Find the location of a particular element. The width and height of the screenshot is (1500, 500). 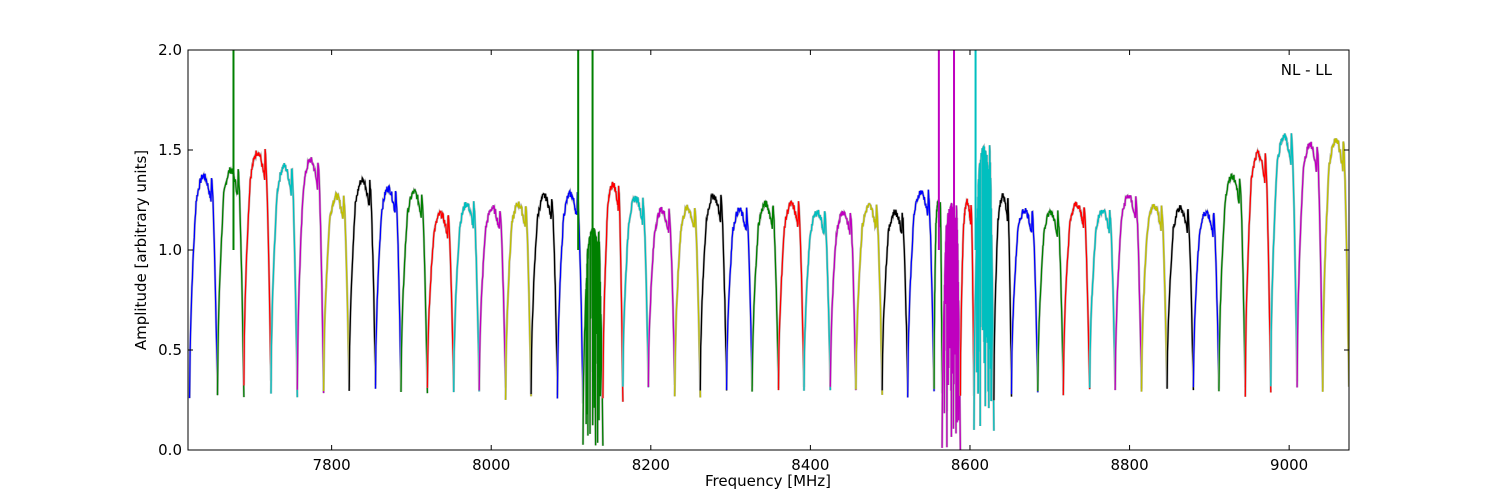

x-axis-label: Frequency [MHz] is located at coordinates (768, 481).